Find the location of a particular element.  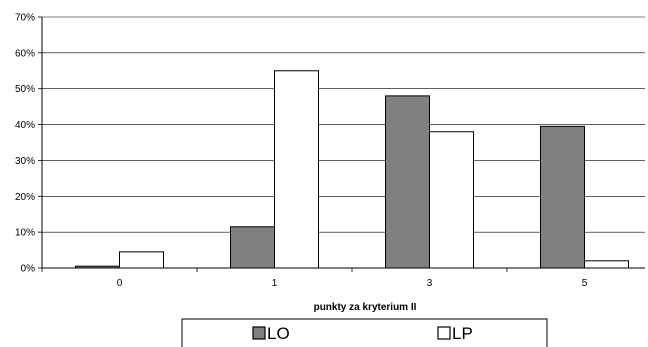

y-tick-labels: 0% 10% 20% 30% 40% 50% 60% 70% is located at coordinates (25, 144).